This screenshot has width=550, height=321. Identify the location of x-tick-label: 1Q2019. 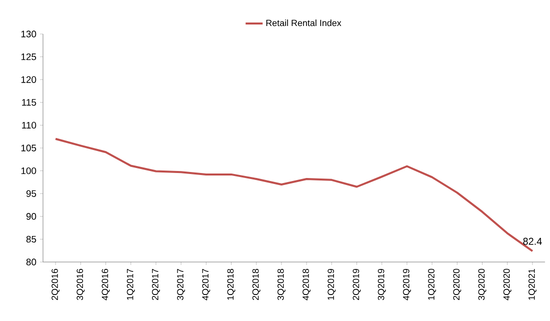
(332, 284).